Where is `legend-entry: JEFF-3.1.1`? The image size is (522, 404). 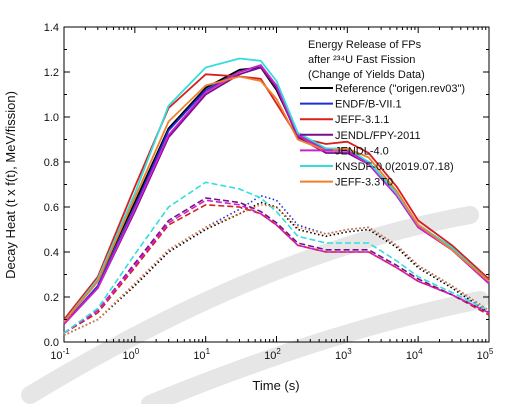
legend-entry: JEFF-3.1.1 is located at coordinates (362, 120).